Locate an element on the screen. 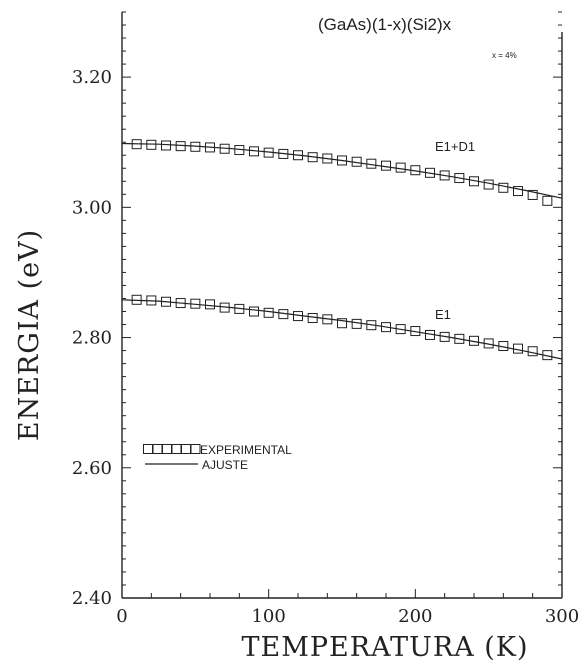  y-axis-label: ENERGIA (eV) is located at coordinates (29, 335).